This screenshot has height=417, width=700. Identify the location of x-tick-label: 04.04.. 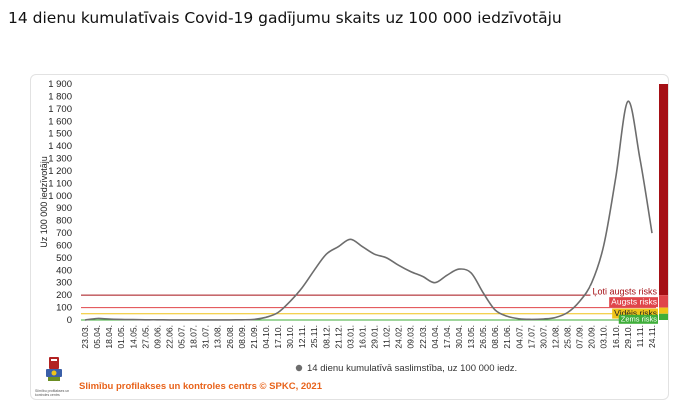
(435, 337).